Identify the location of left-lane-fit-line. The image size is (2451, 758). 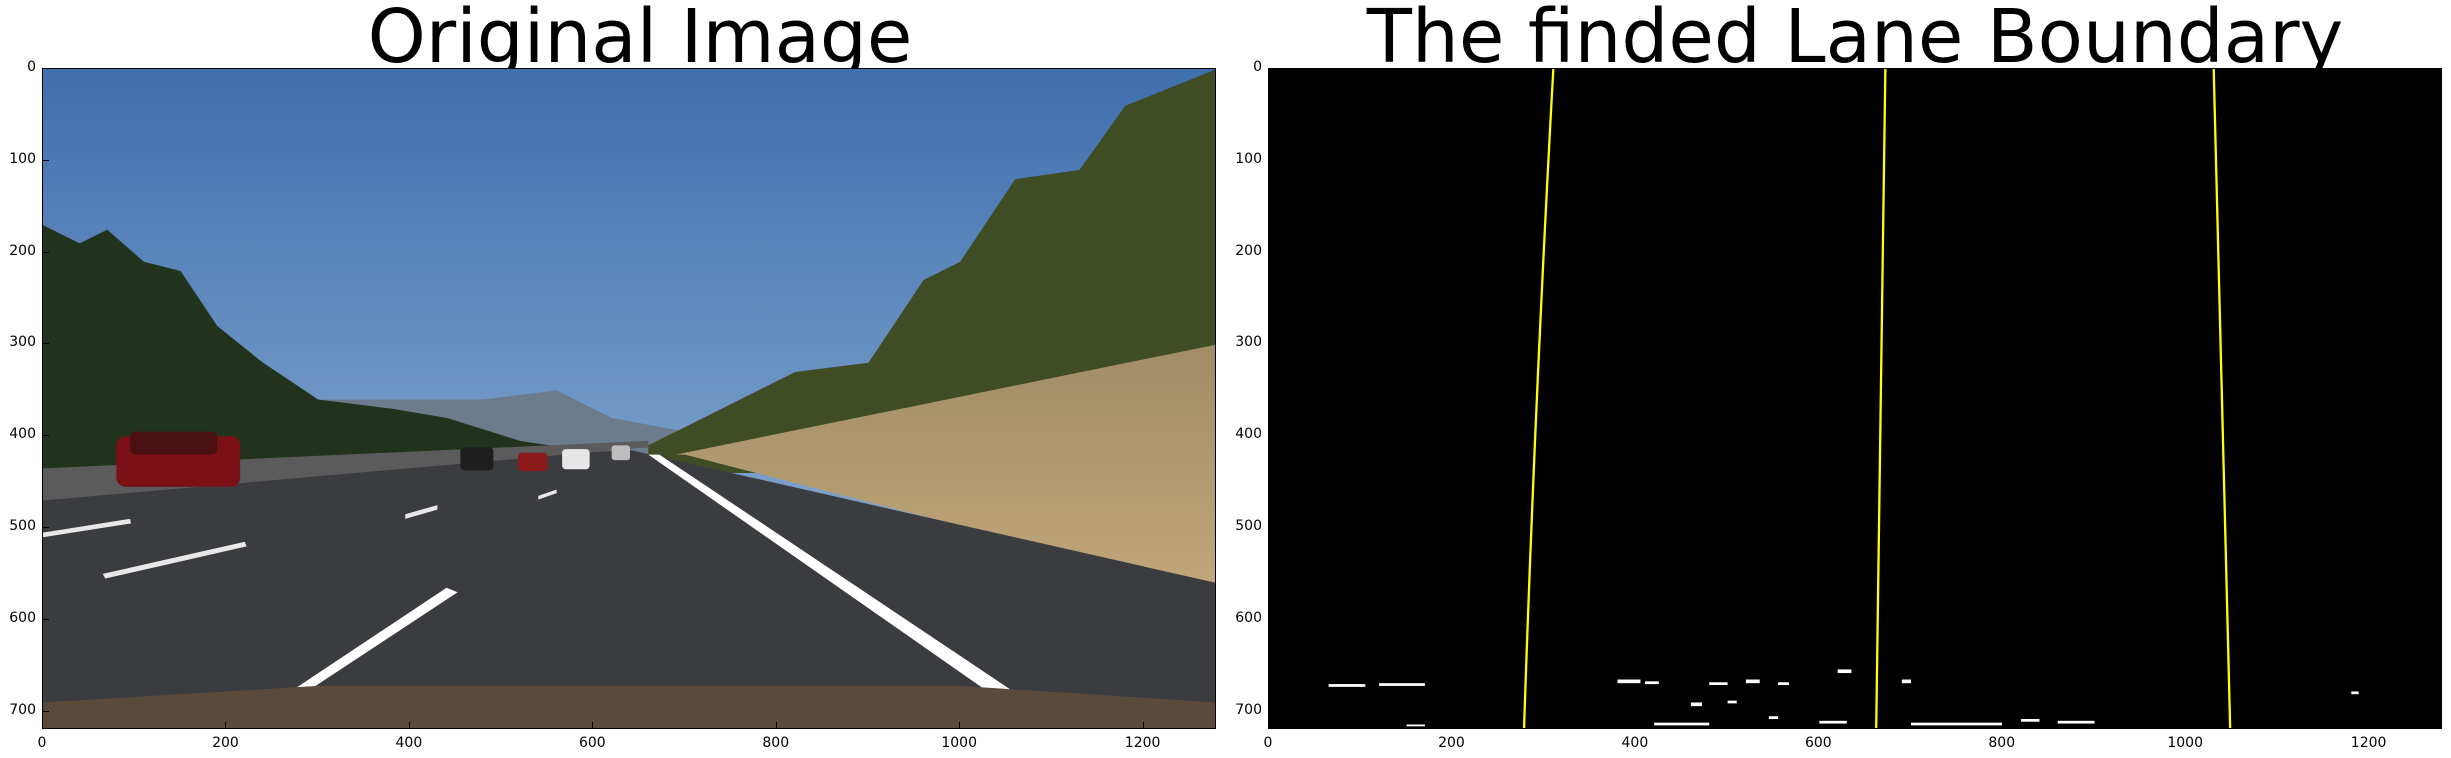
(1538, 398).